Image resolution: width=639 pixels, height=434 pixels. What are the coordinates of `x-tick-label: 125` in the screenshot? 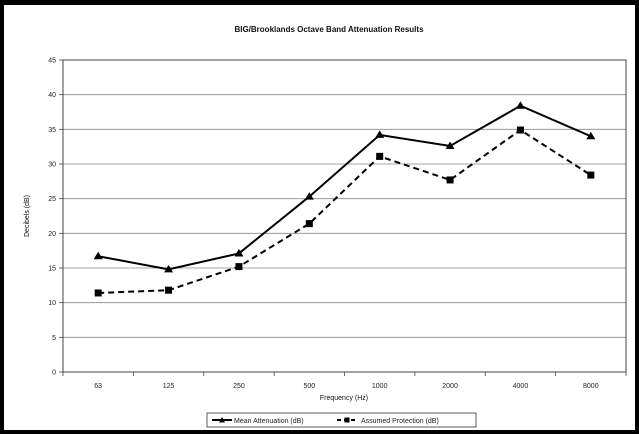 It's located at (169, 386).